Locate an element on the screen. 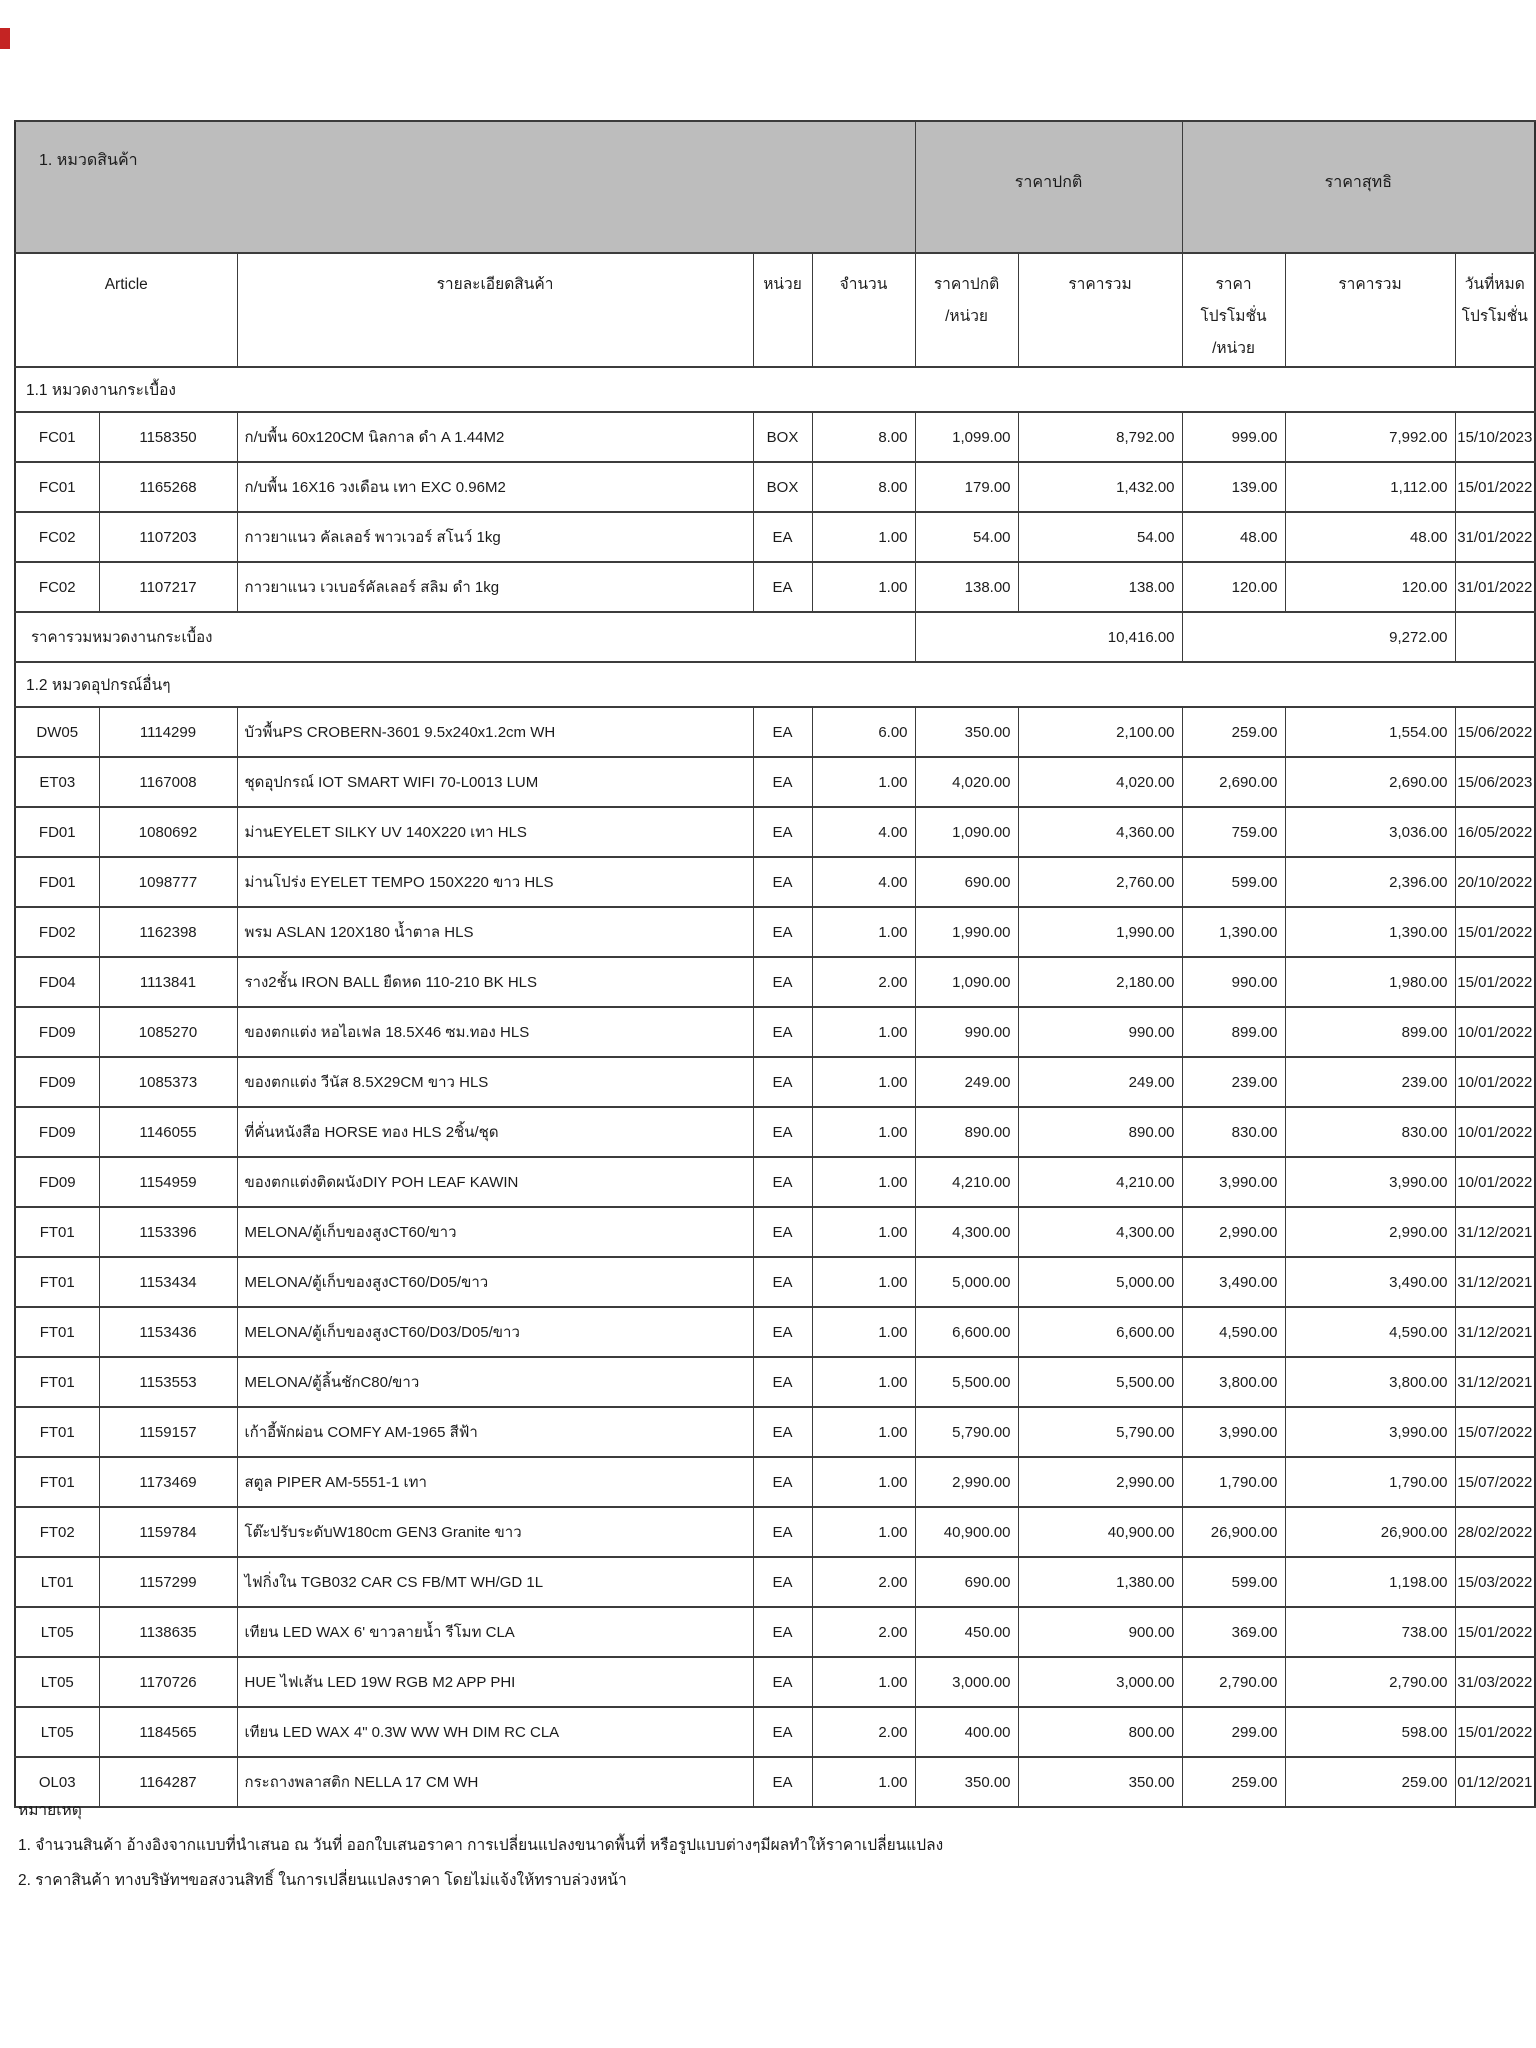  promo-unit-price-cell: 1,390.00 is located at coordinates (1233, 932).